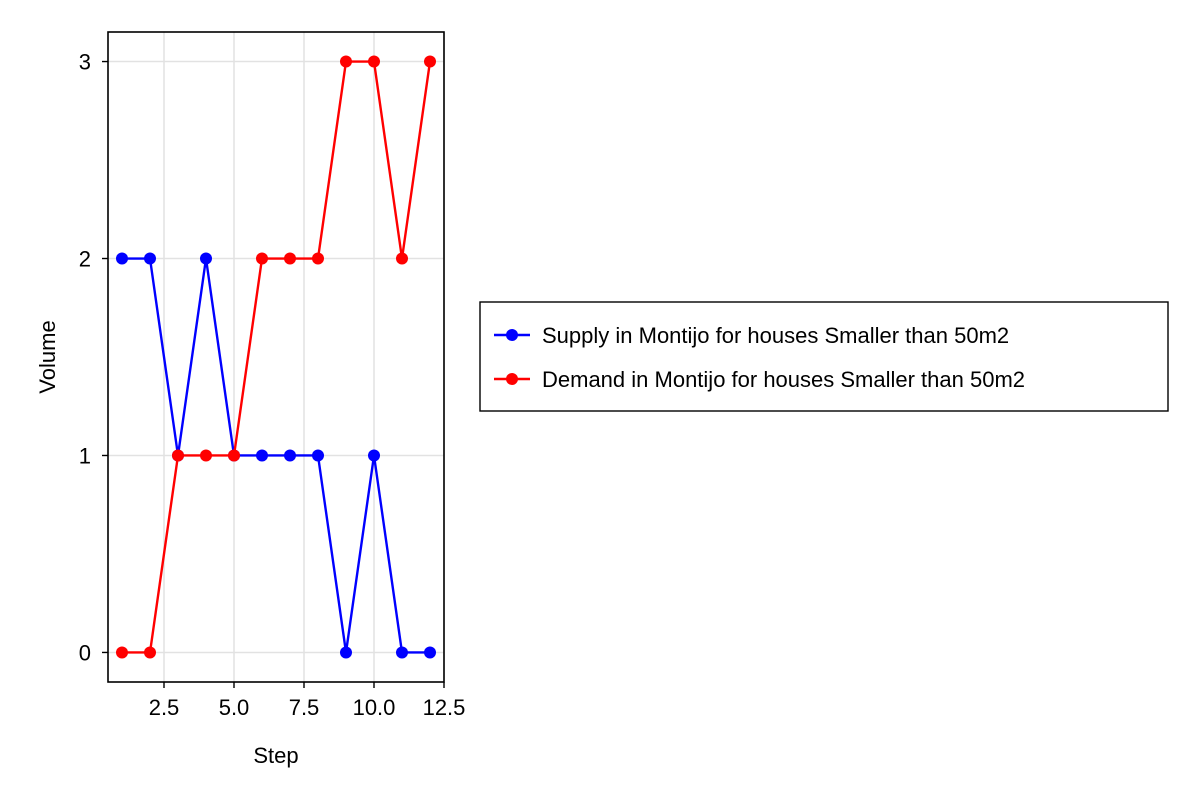 This screenshot has height=800, width=1200. I want to click on legend-marker-supply, so click(512, 335).